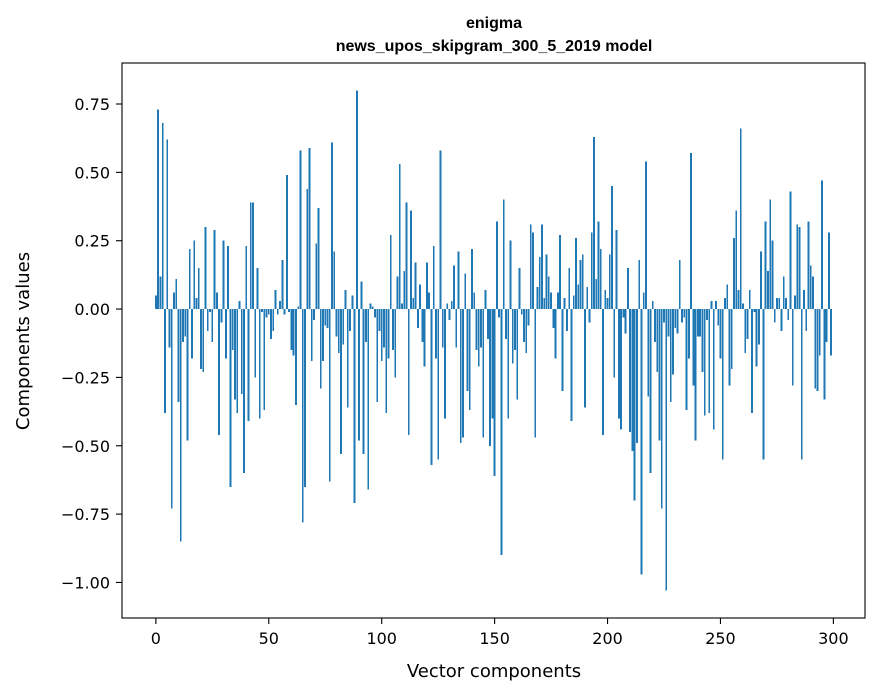 This screenshot has height=696, width=880. I want to click on y-tick-label: 0.75, so click(92, 104).